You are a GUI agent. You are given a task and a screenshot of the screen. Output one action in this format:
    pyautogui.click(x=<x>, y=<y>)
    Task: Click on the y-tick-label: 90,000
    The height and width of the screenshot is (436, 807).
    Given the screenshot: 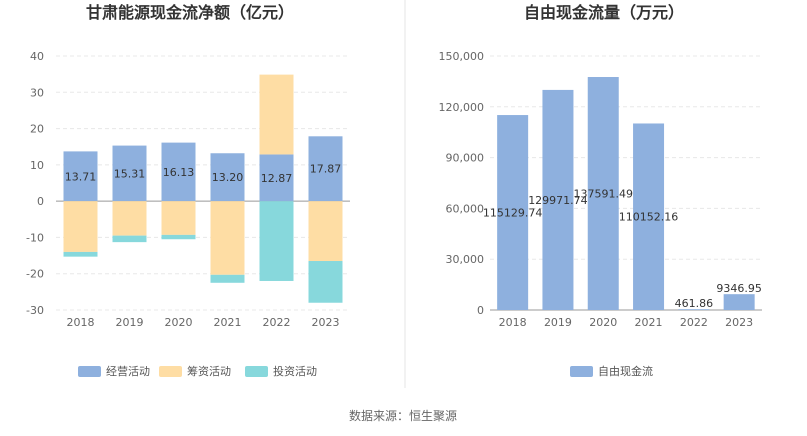 What is the action you would take?
    pyautogui.click(x=465, y=158)
    